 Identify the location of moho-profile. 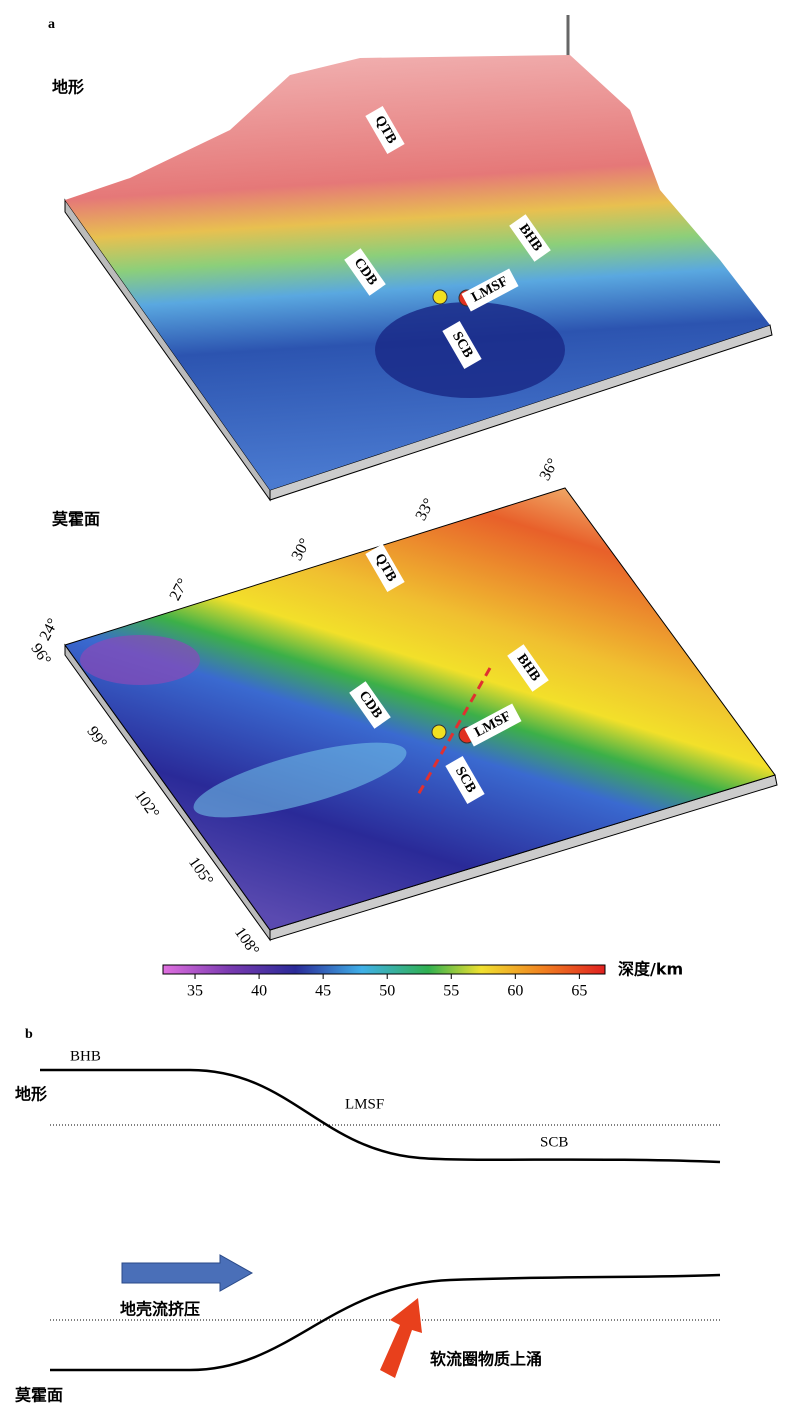
(385, 1322).